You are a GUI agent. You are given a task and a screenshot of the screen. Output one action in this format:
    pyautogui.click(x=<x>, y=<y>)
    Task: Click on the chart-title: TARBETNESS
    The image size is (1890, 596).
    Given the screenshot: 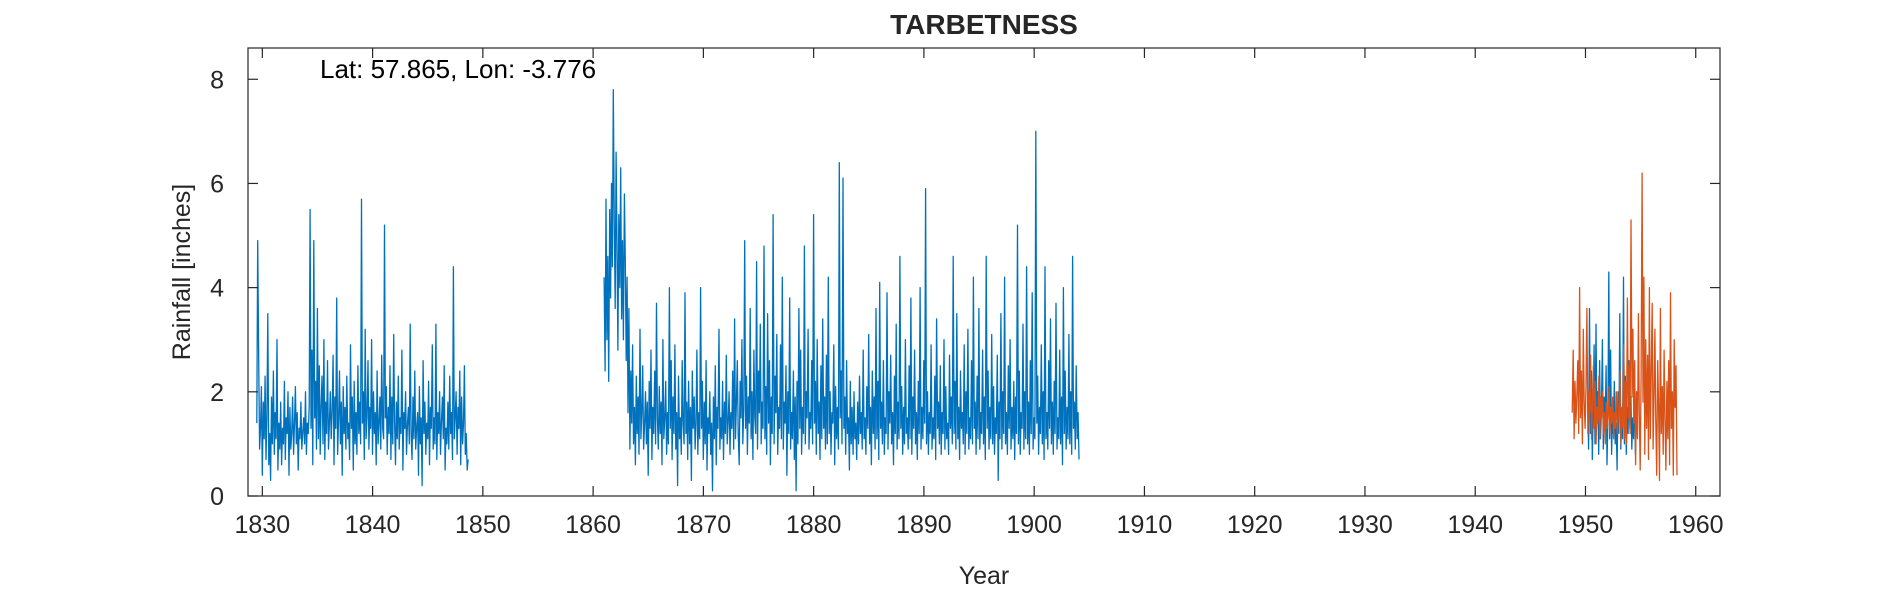 What is the action you would take?
    pyautogui.click(x=984, y=24)
    